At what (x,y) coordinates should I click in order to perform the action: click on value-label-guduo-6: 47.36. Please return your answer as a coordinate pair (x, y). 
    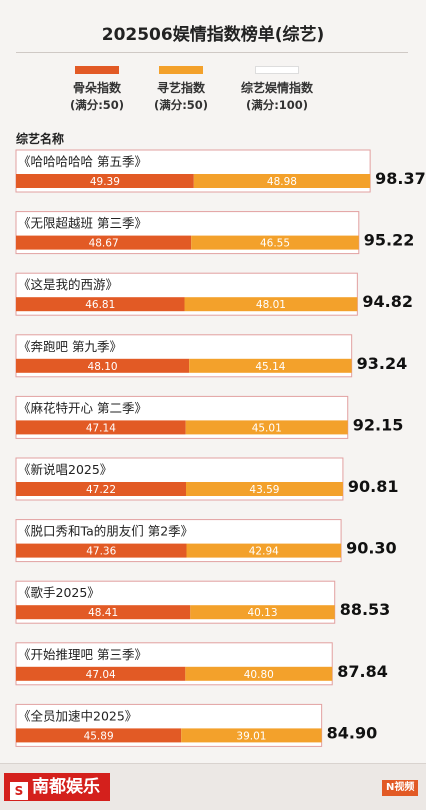
    Looking at the image, I should click on (101, 552).